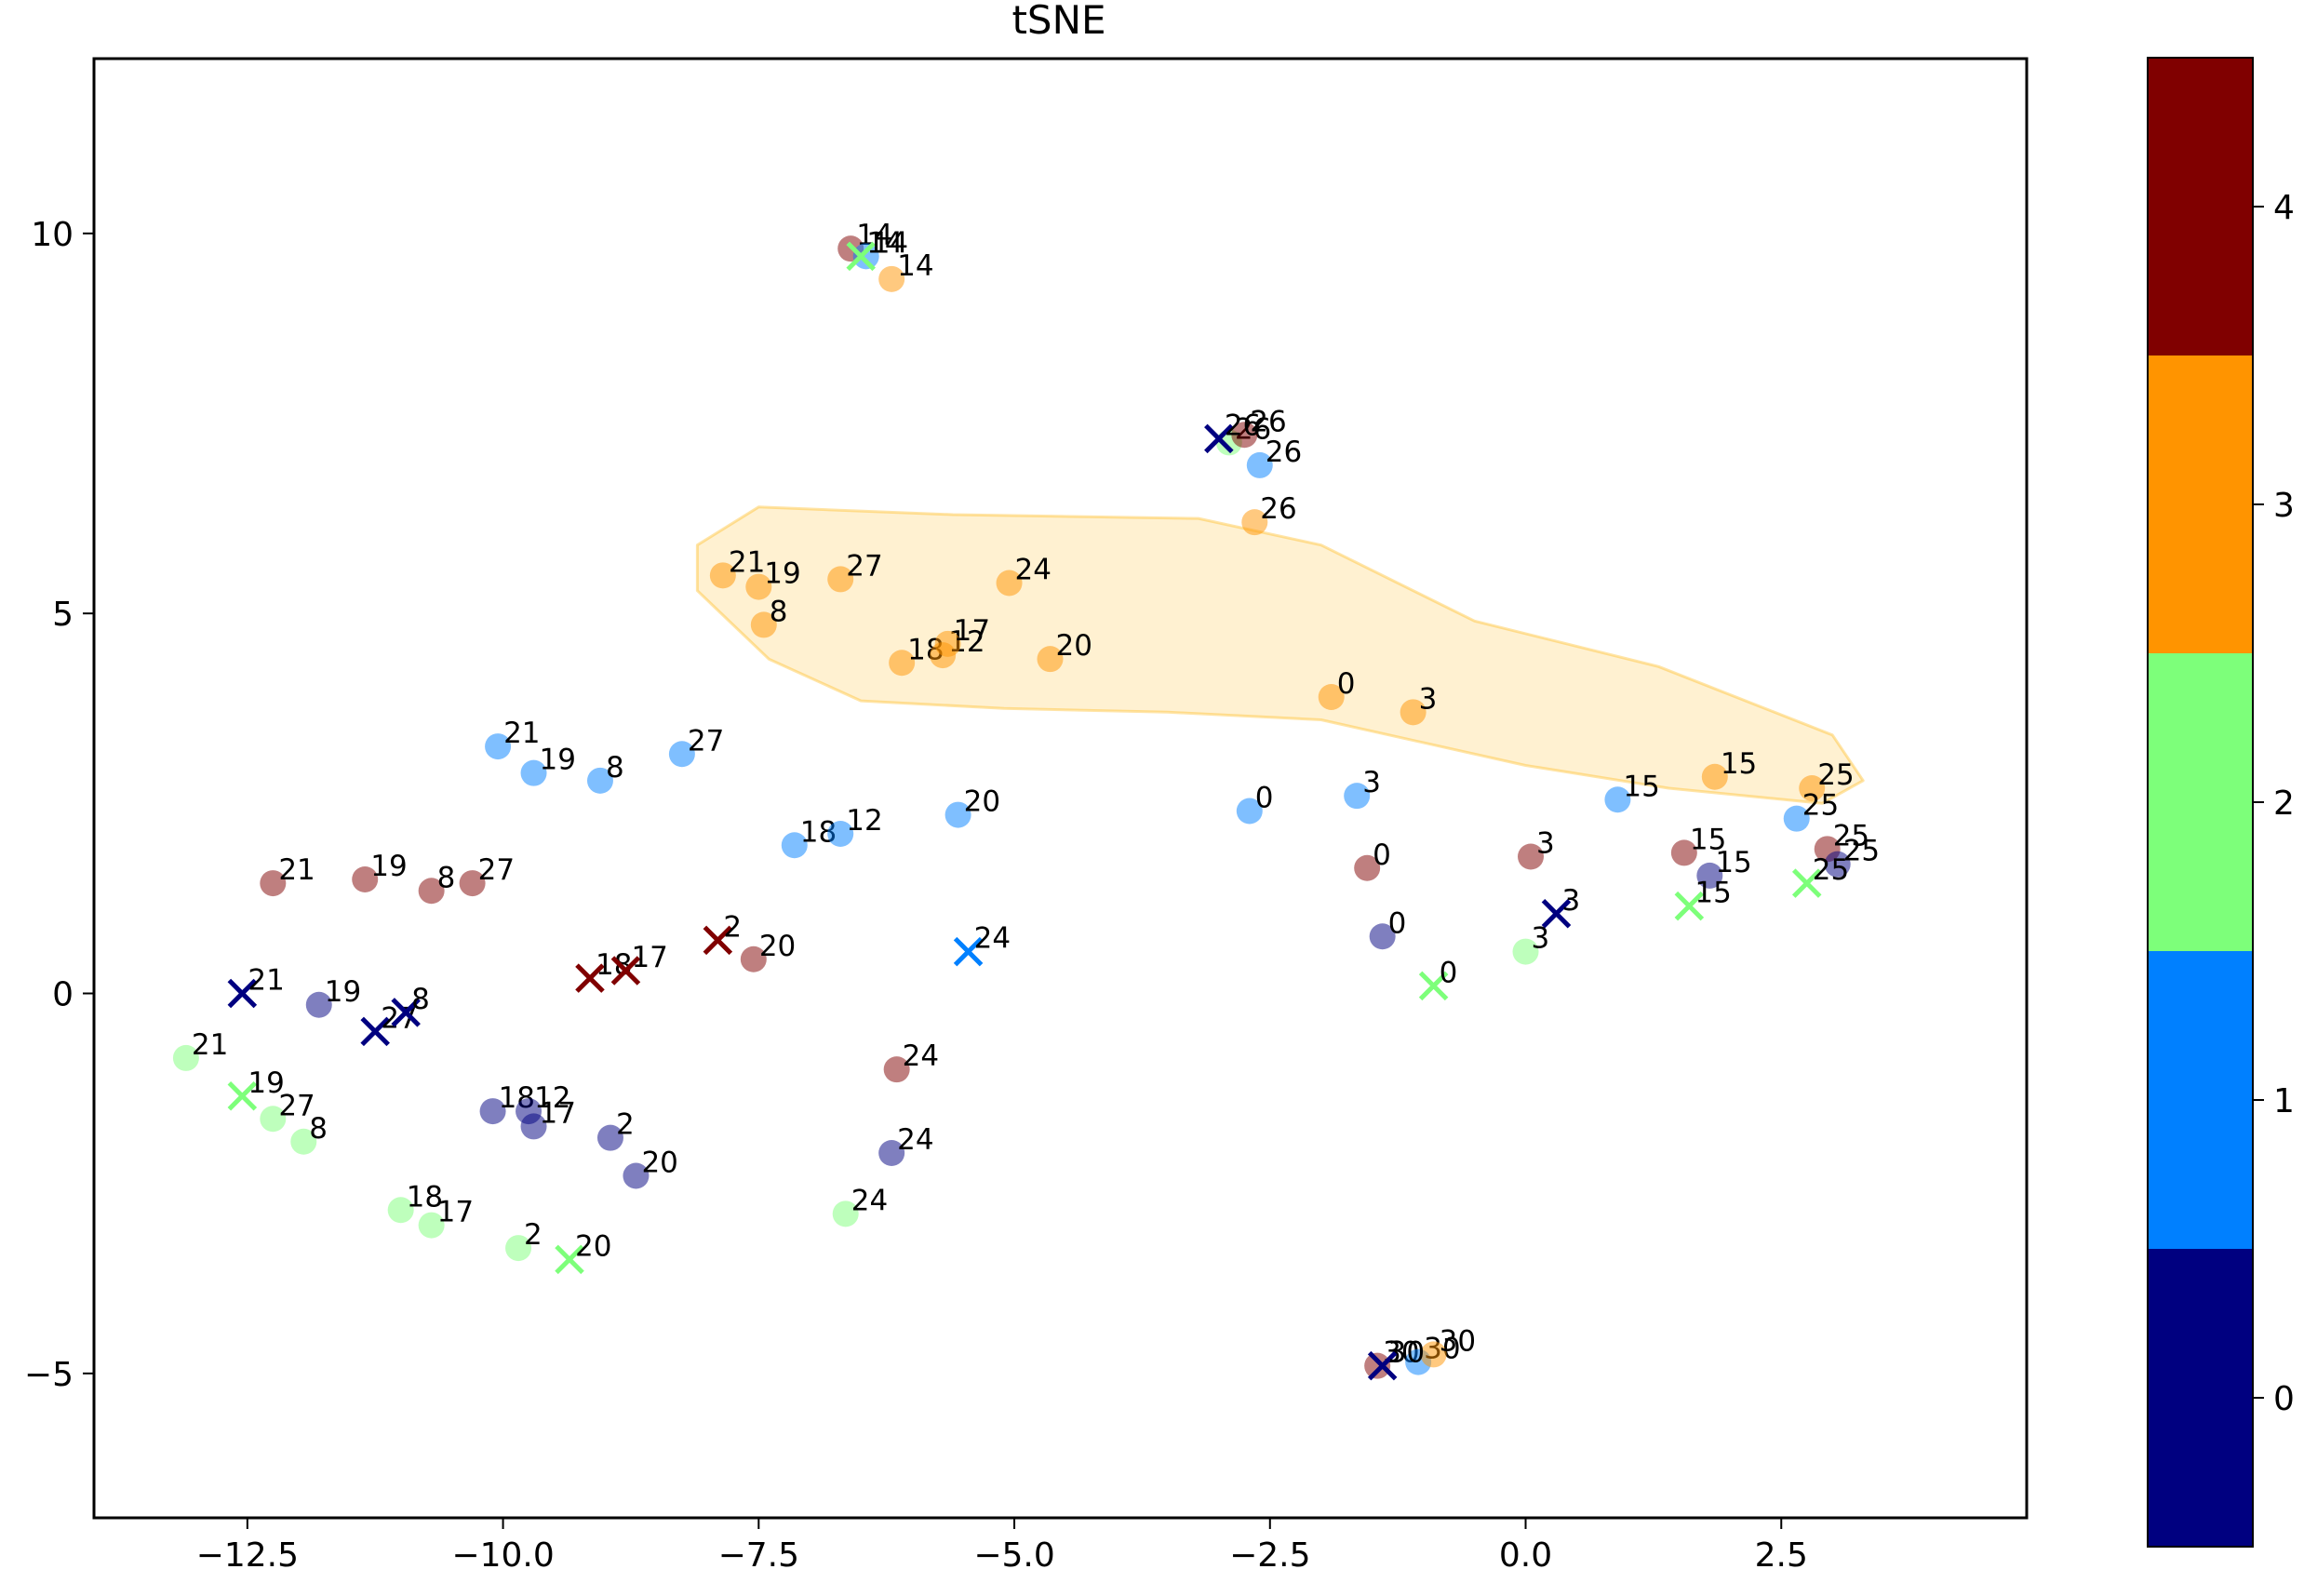  What do you see at coordinates (2284, 1101) in the screenshot?
I see `colorbar-tick-label: 1` at bounding box center [2284, 1101].